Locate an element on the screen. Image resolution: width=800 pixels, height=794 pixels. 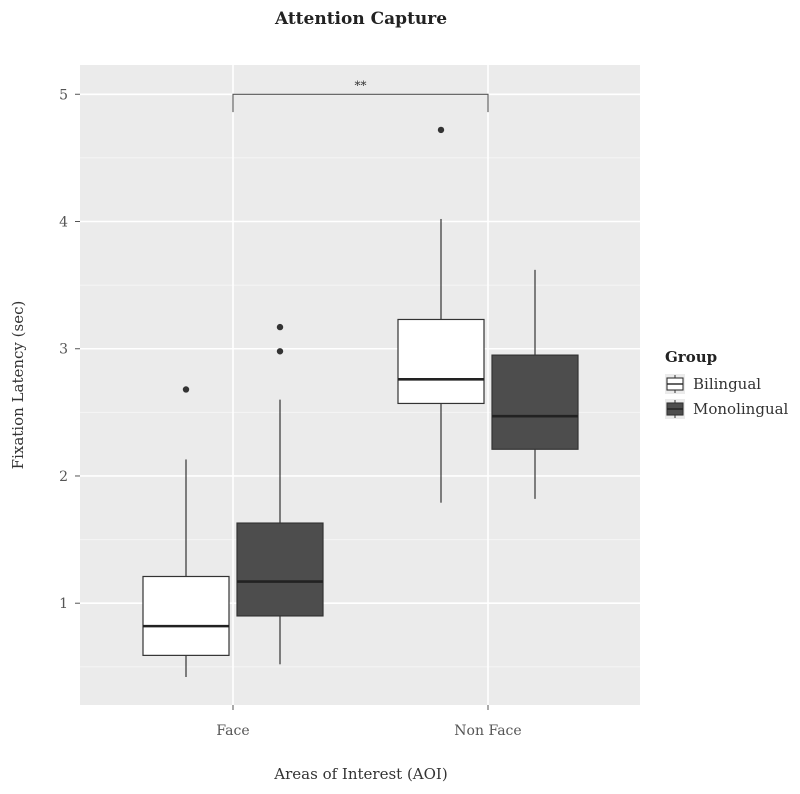
box-monolingual-face is located at coordinates (280, 569).